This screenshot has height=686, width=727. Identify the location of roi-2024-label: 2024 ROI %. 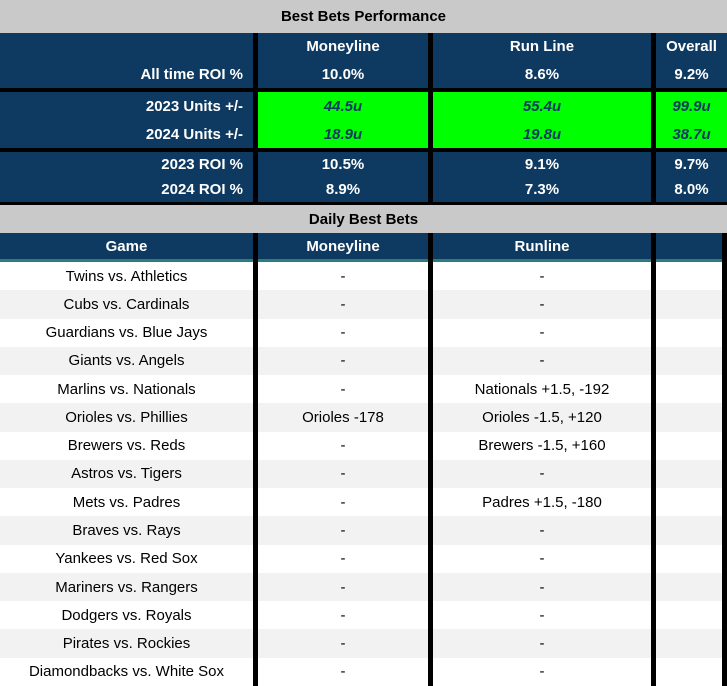
(202, 189).